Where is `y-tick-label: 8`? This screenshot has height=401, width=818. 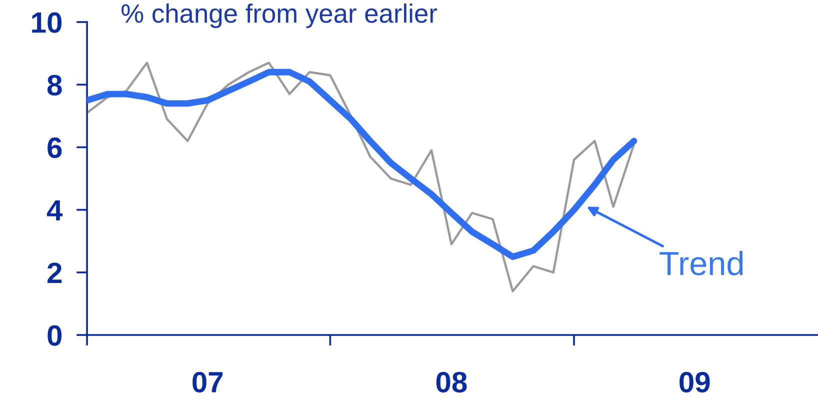 y-tick-label: 8 is located at coordinates (54, 85).